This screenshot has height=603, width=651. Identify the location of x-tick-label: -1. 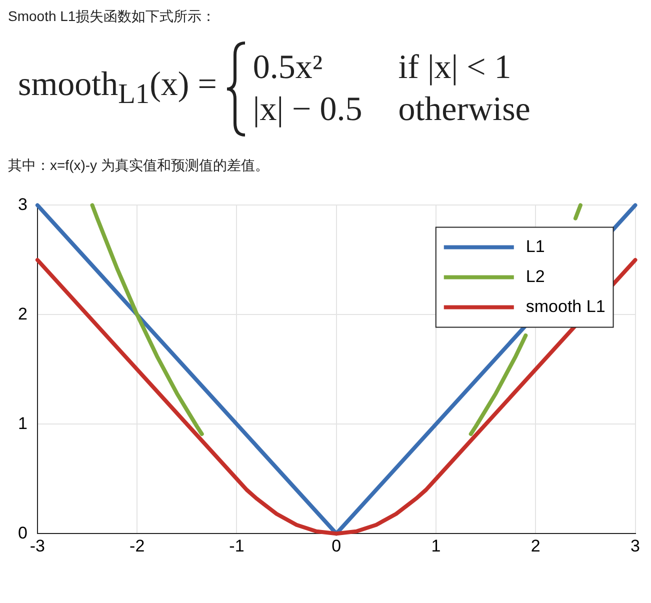
(236, 546).